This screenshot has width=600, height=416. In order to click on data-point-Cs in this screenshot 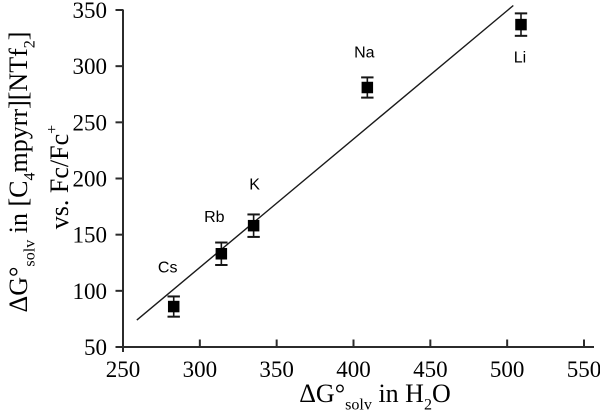, I will do `click(173, 306)`.